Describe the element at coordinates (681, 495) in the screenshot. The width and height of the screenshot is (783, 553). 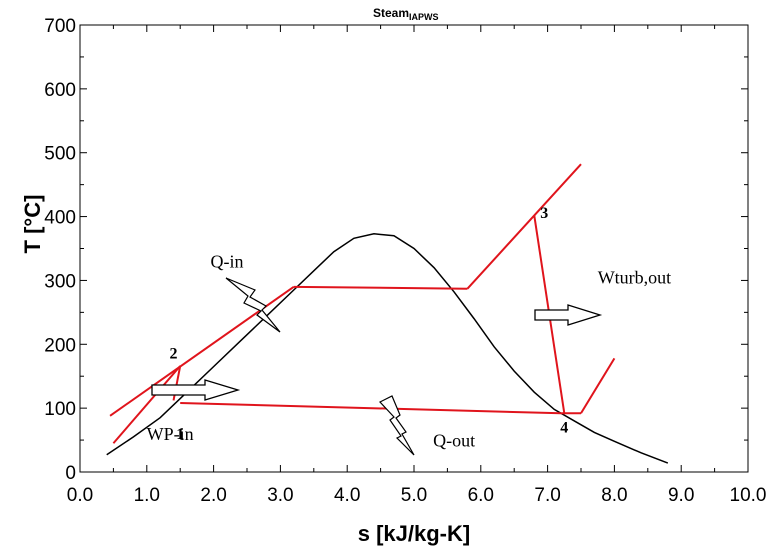
I see `x-tick-label: 9.0` at that location.